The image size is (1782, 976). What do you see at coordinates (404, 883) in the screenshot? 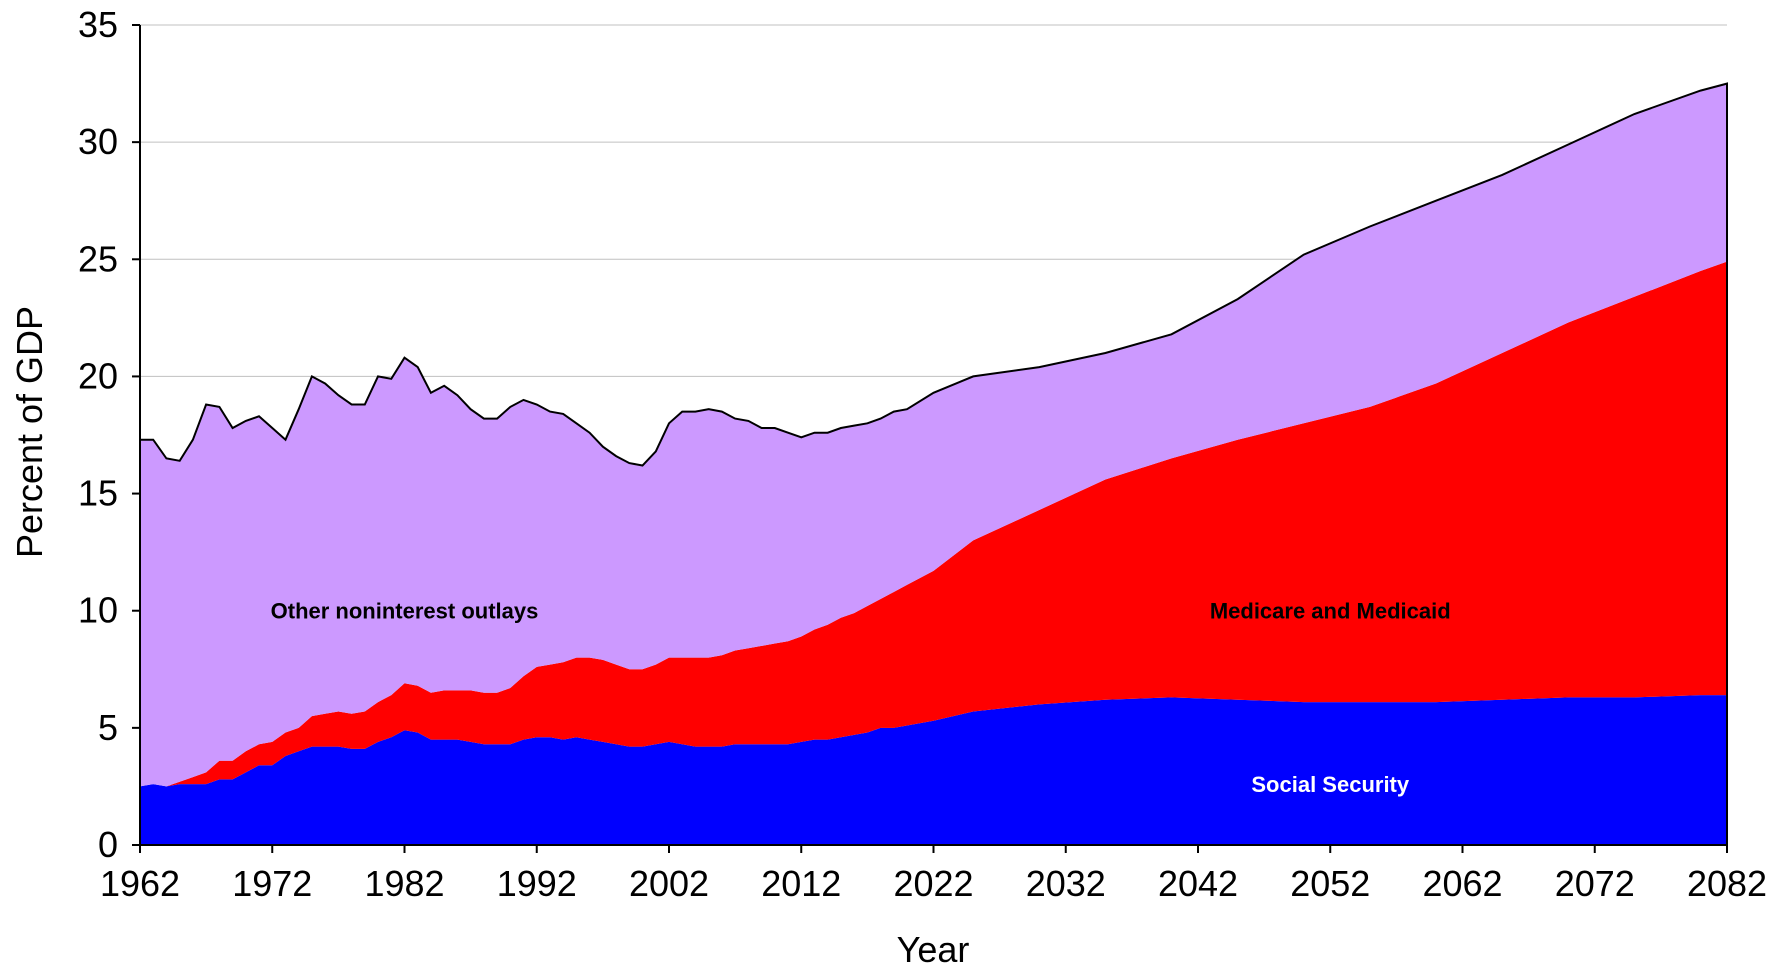
I see `x-tick-label: 1982` at bounding box center [404, 883].